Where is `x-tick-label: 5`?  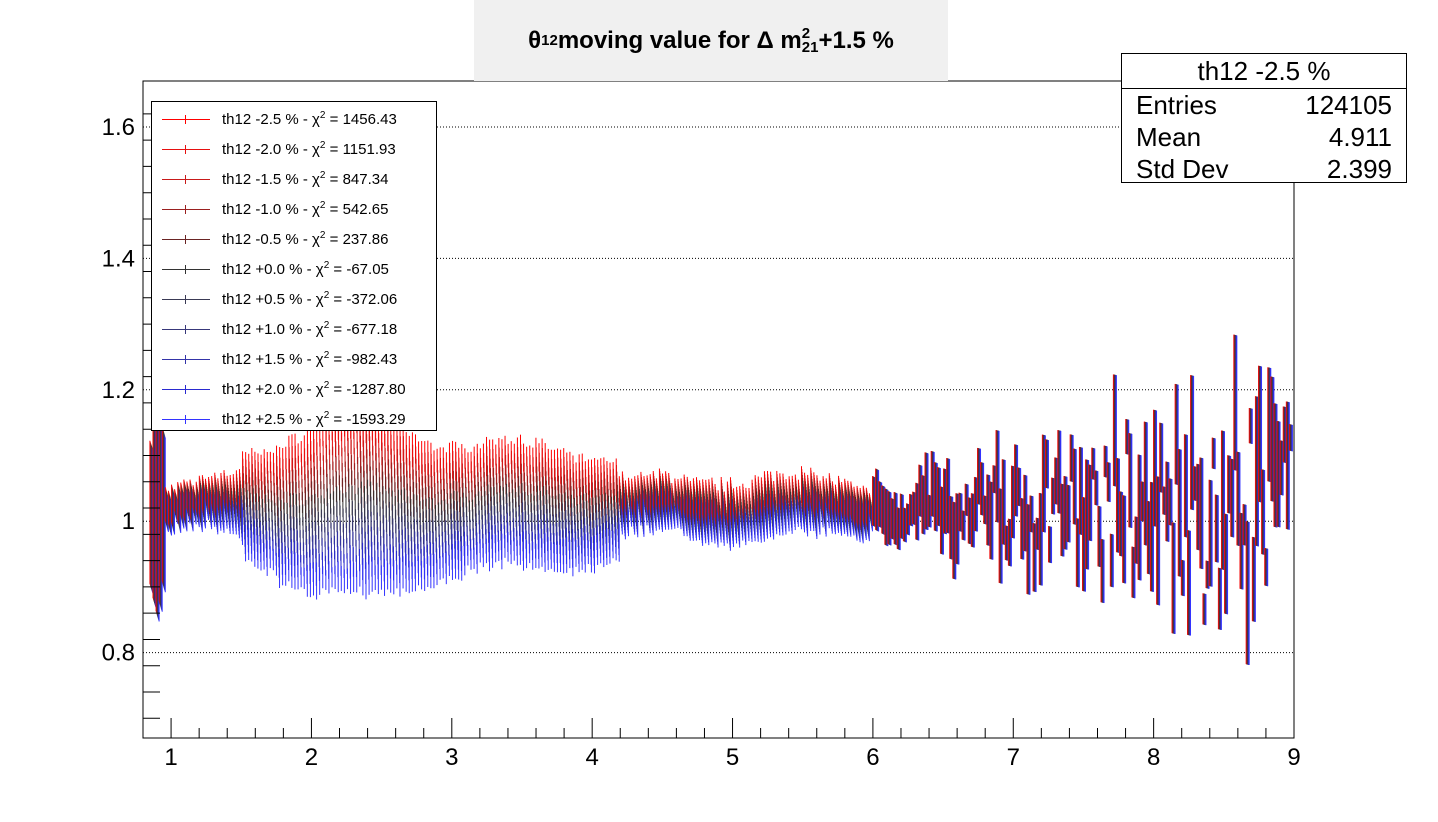 x-tick-label: 5 is located at coordinates (732, 757).